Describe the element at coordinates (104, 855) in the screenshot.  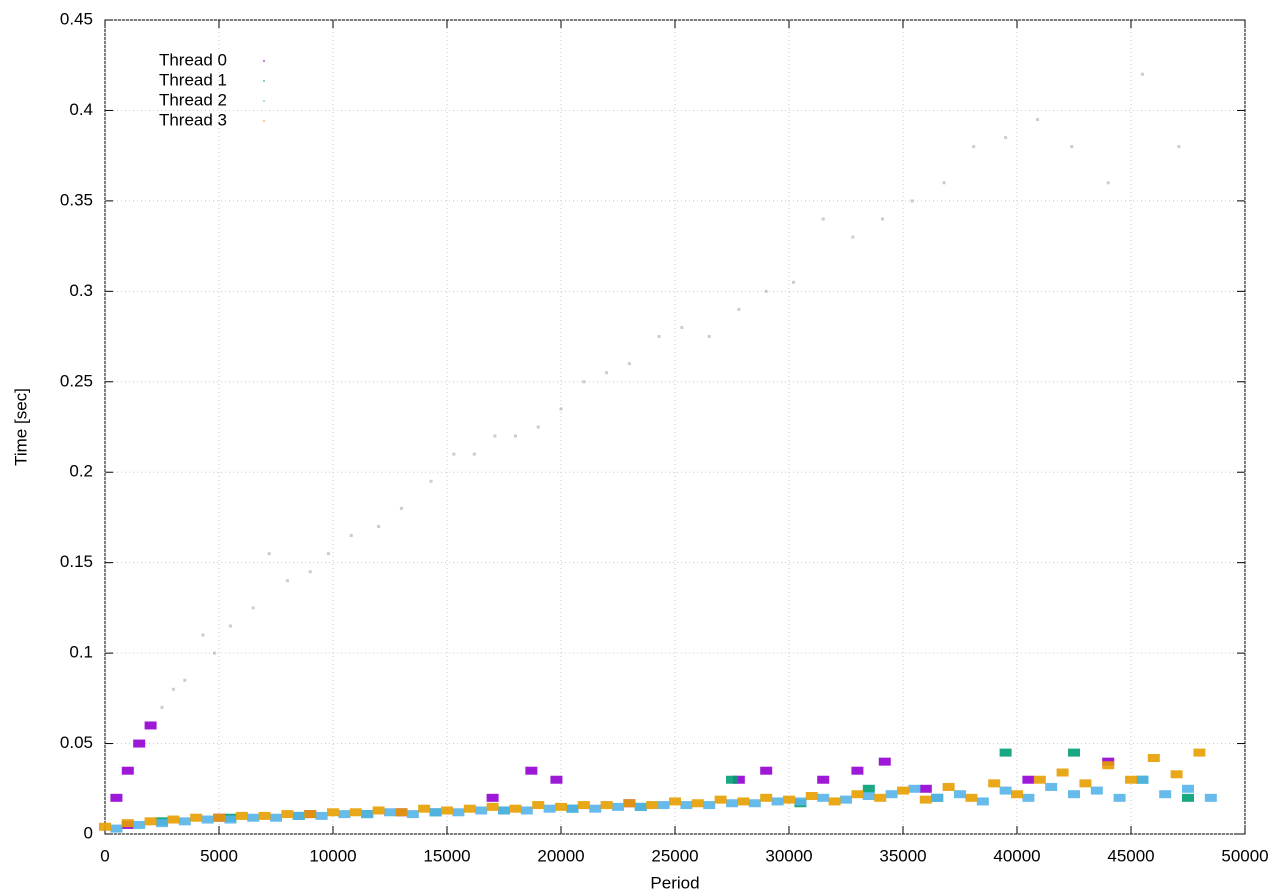
I see `x-tick-label: 0` at that location.